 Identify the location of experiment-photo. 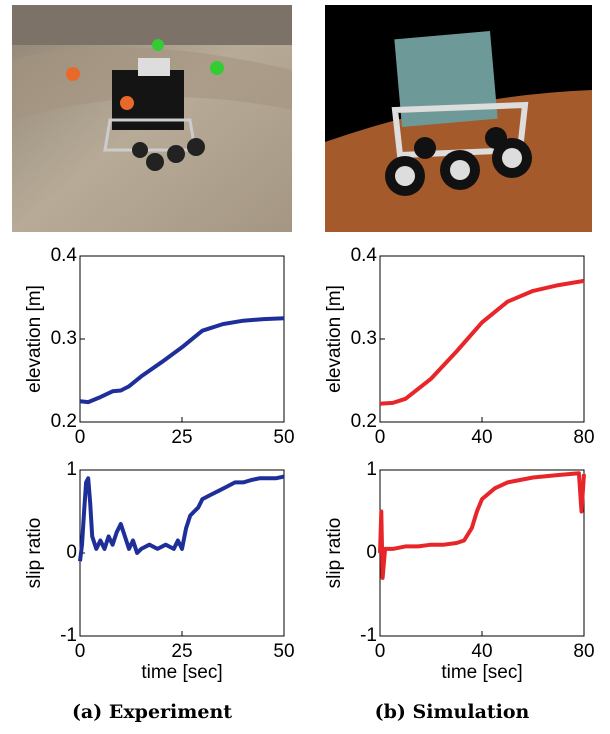
(152, 118).